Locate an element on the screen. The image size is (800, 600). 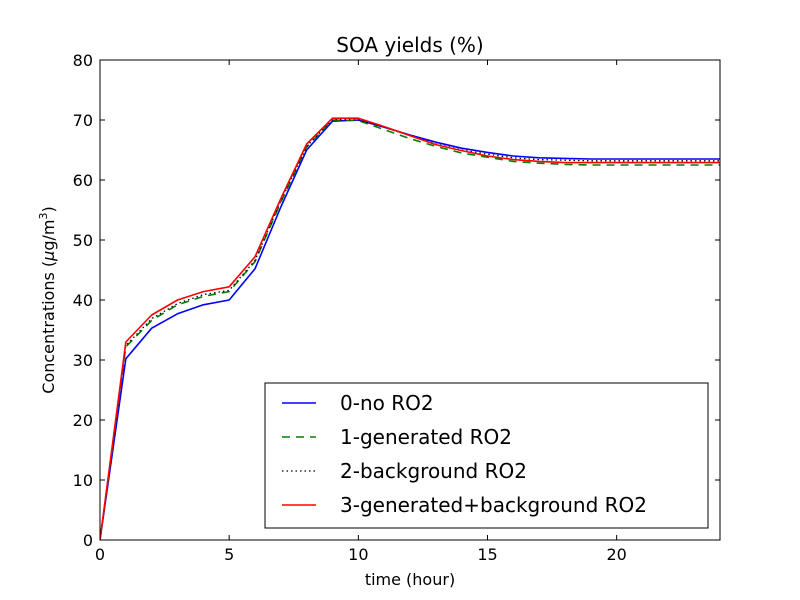
x-tick-label-1: 5 is located at coordinates (229, 554).